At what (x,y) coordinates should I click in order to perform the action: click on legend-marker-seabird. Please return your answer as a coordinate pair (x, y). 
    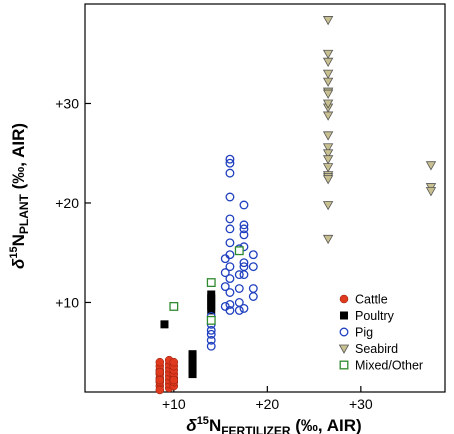
    Looking at the image, I should click on (344, 349).